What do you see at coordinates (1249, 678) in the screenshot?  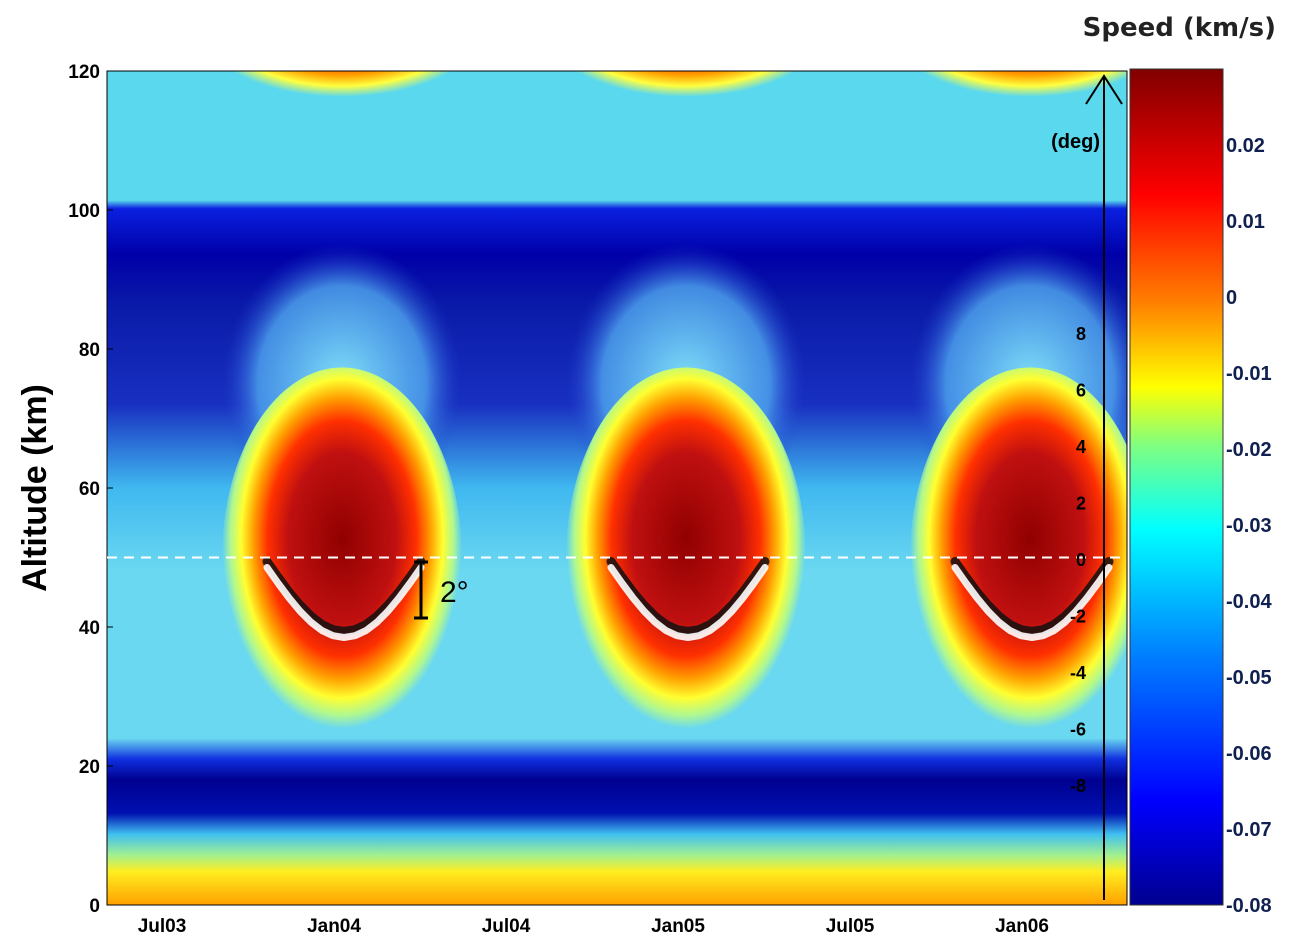 I see `colorbar-tick-label: -0.05` at bounding box center [1249, 678].